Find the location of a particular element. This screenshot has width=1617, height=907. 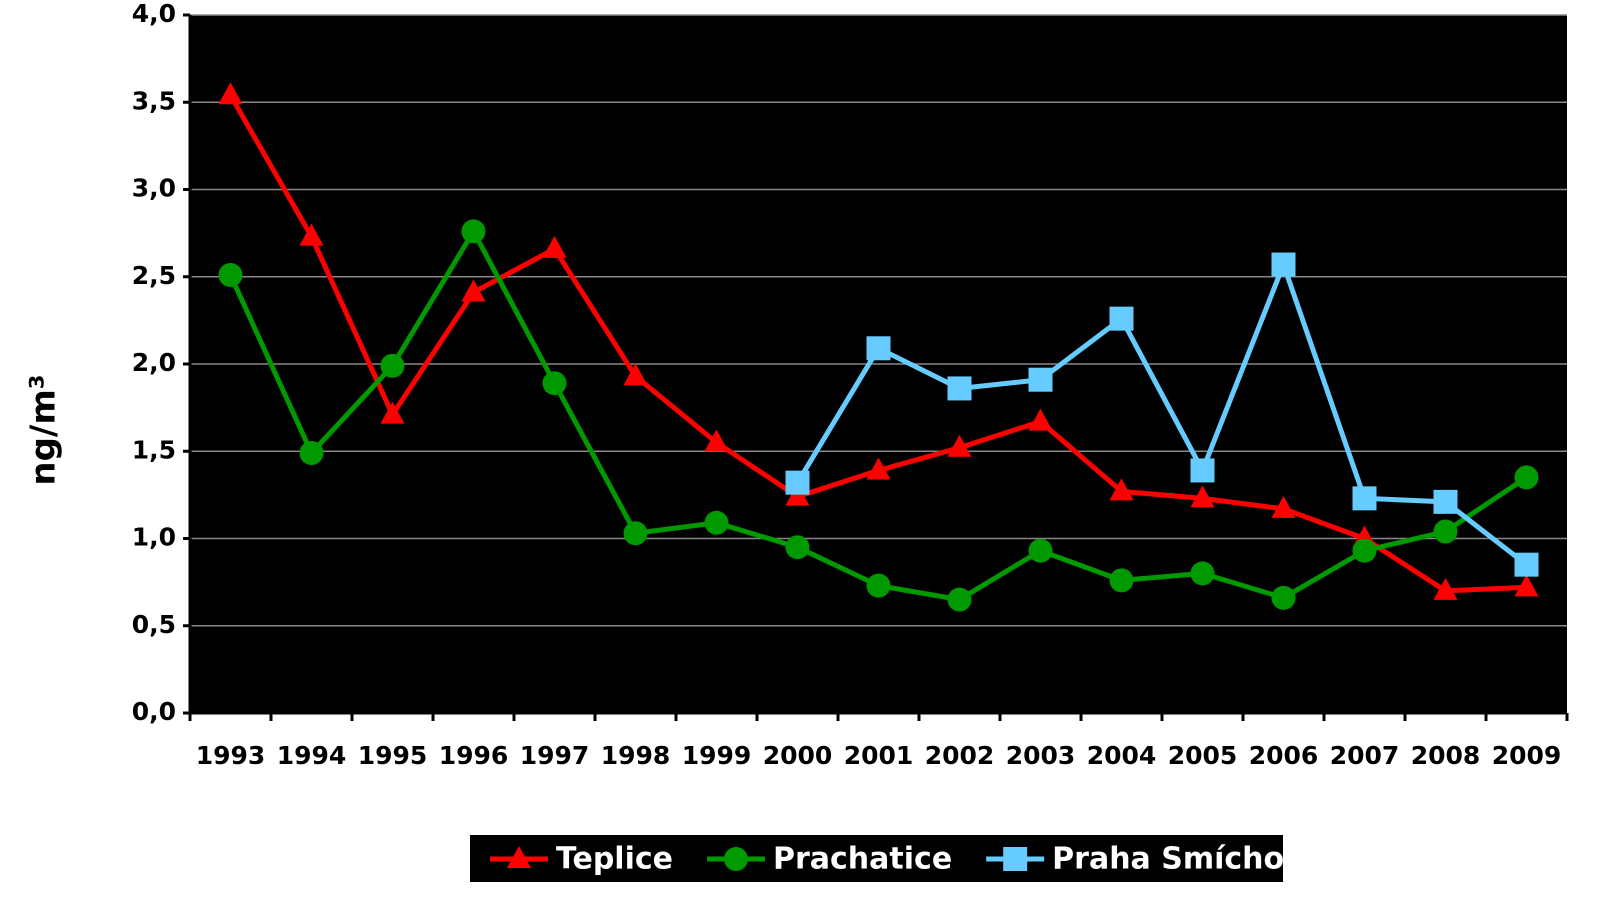

x-tick-label: 1995 is located at coordinates (393, 755).